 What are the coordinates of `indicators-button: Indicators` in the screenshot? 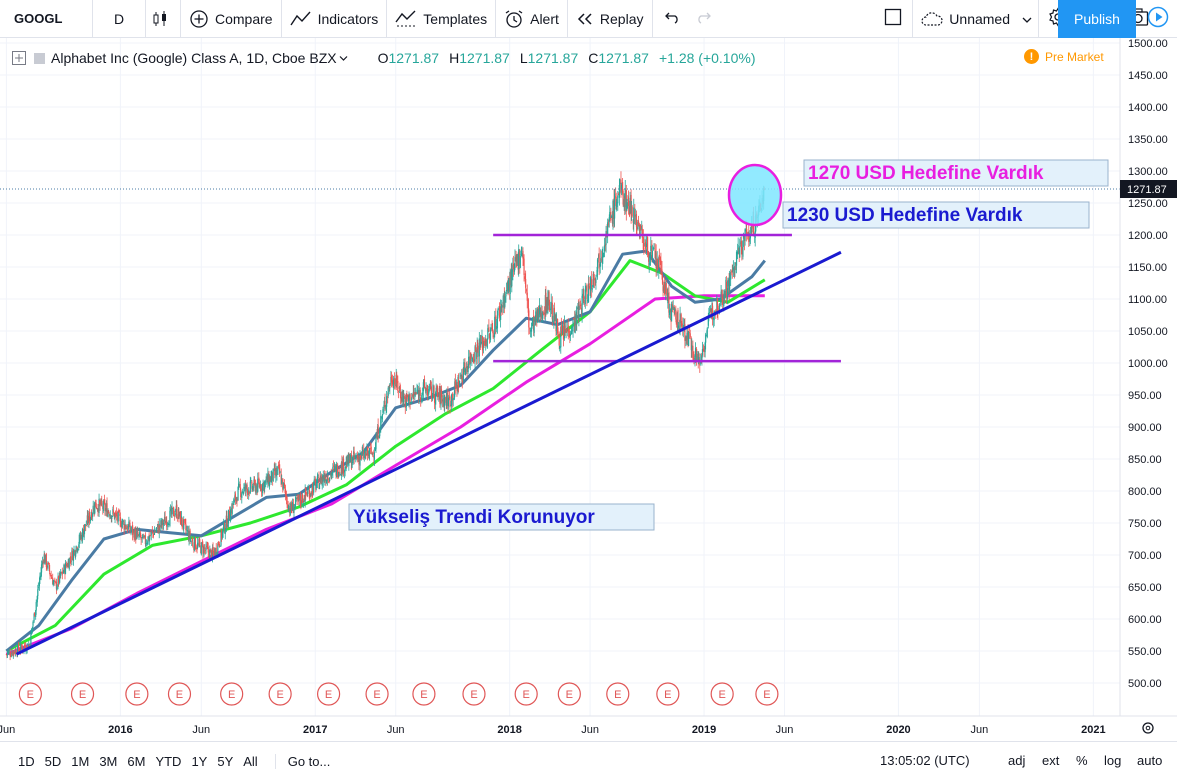 It's located at (334, 19).